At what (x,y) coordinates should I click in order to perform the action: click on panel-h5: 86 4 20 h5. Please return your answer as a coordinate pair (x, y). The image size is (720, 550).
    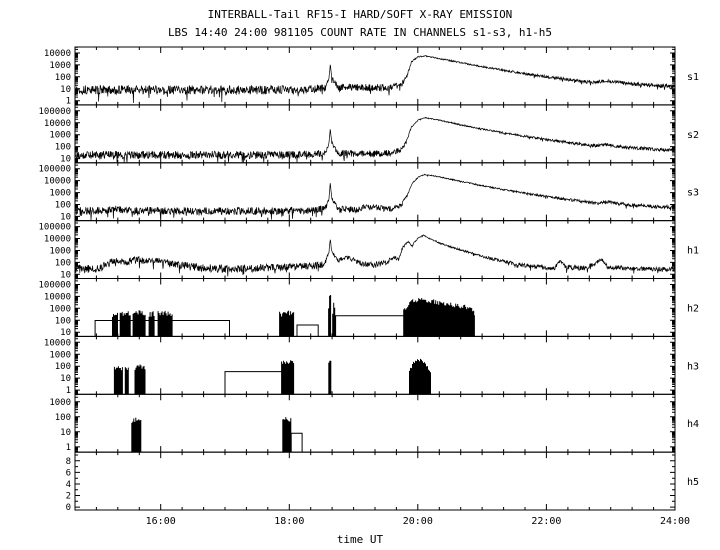
    Looking at the image, I should click on (382, 482).